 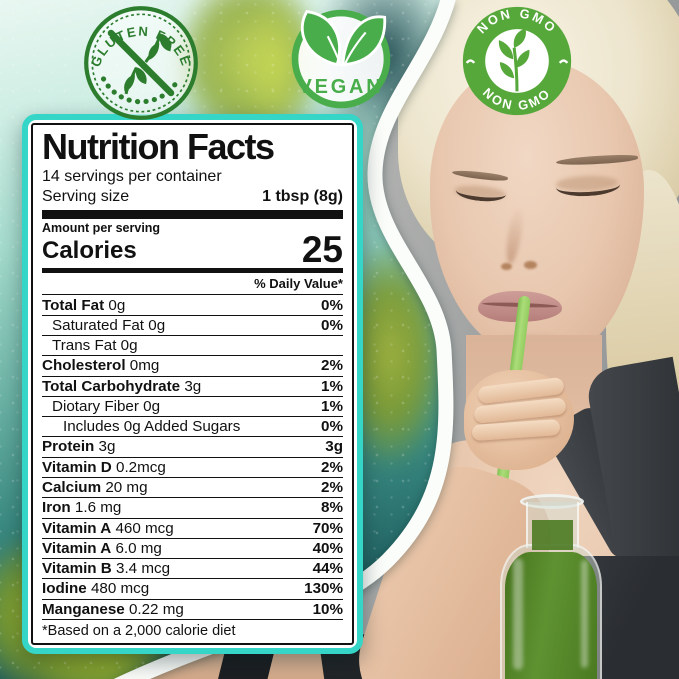 I want to click on nutrition-row: Vitamin A 6.0 mg 40%, so click(x=192, y=549).